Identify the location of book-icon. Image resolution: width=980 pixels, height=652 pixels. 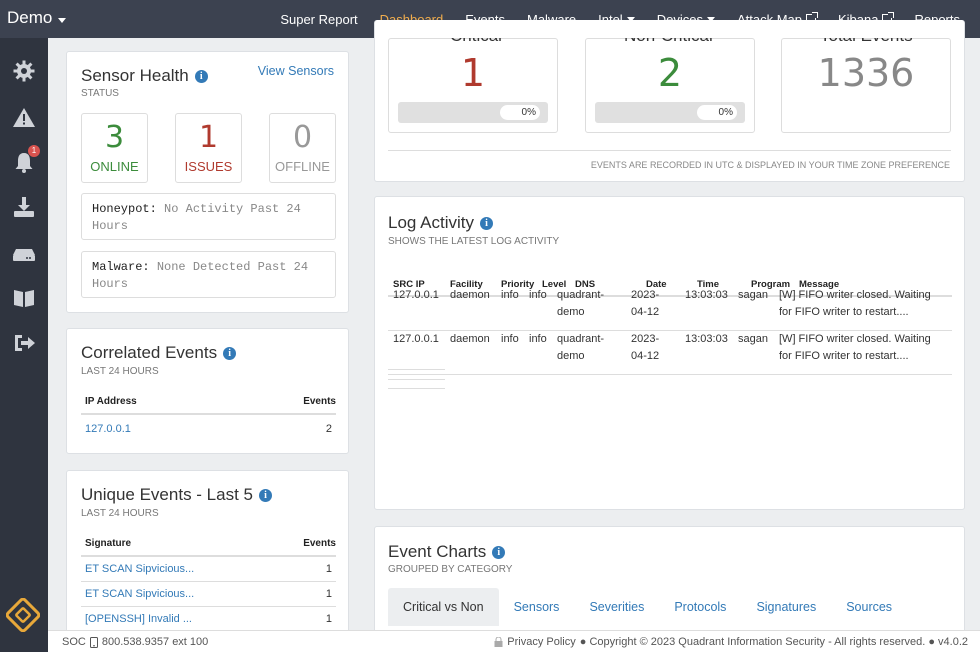
(24, 298).